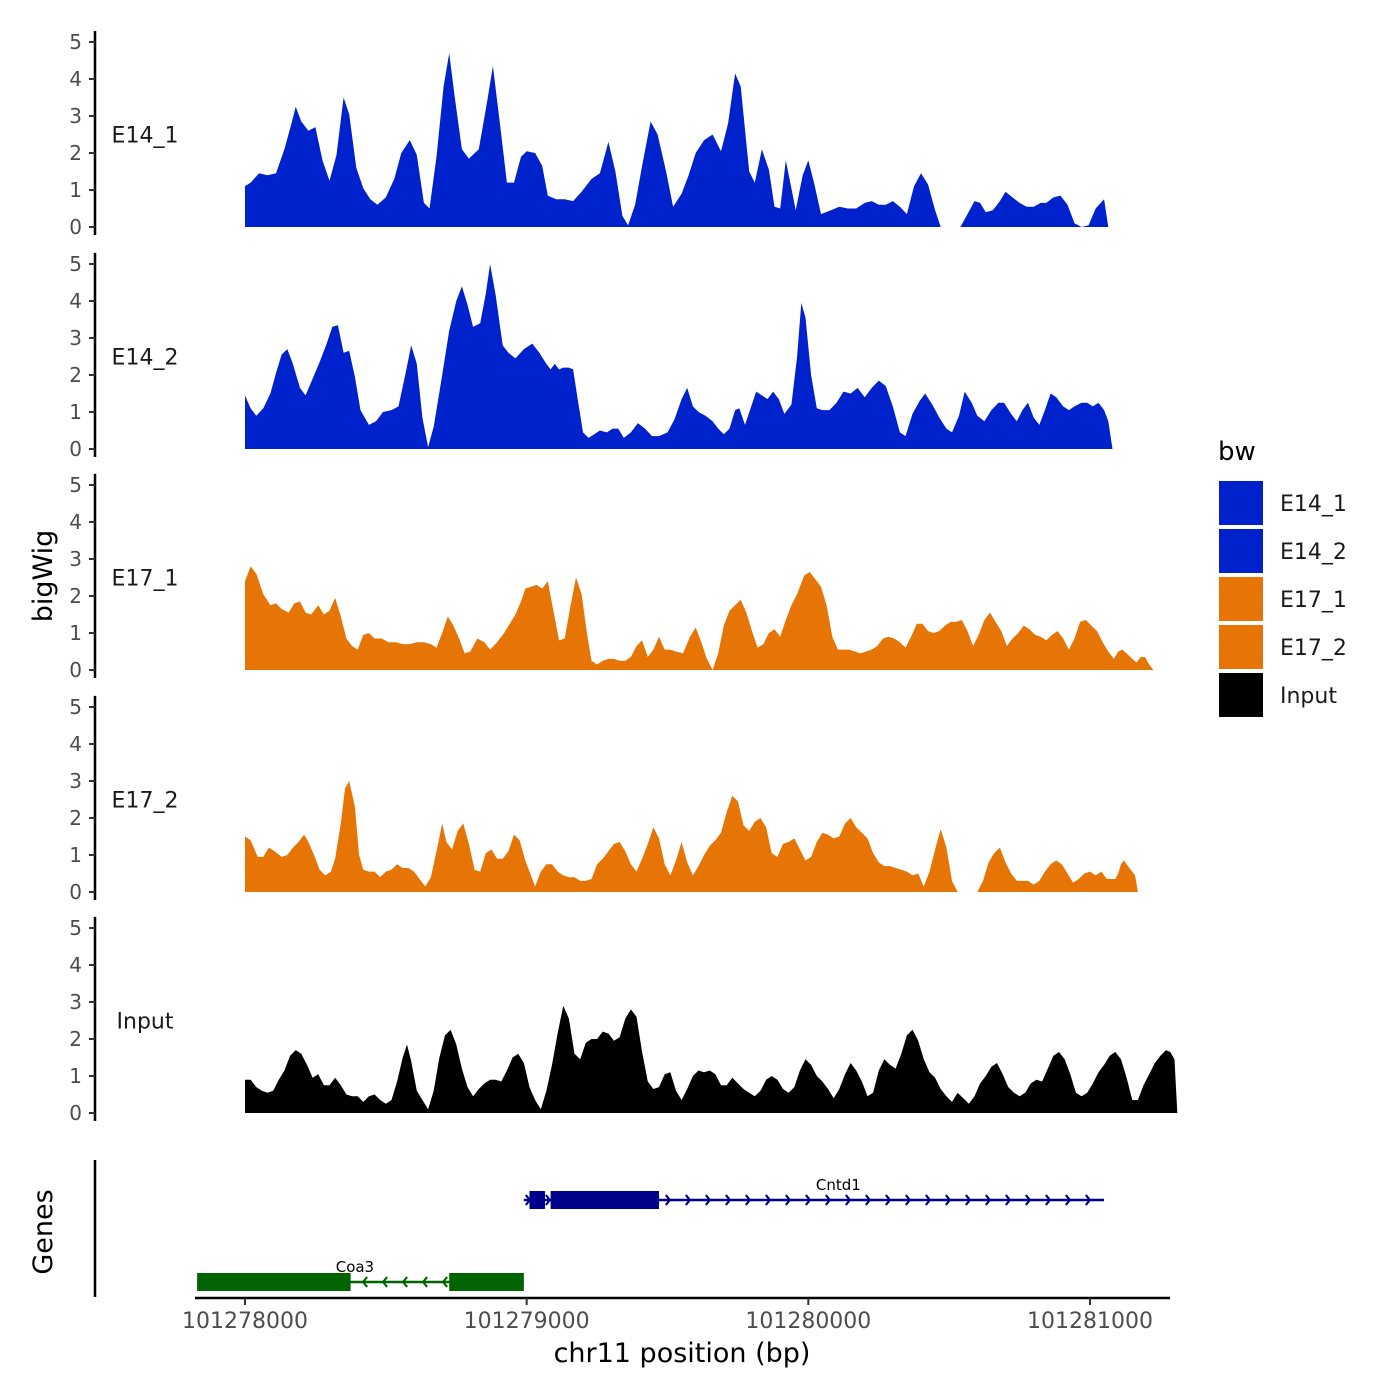  I want to click on y-axis-title: bigWig, so click(43, 576).